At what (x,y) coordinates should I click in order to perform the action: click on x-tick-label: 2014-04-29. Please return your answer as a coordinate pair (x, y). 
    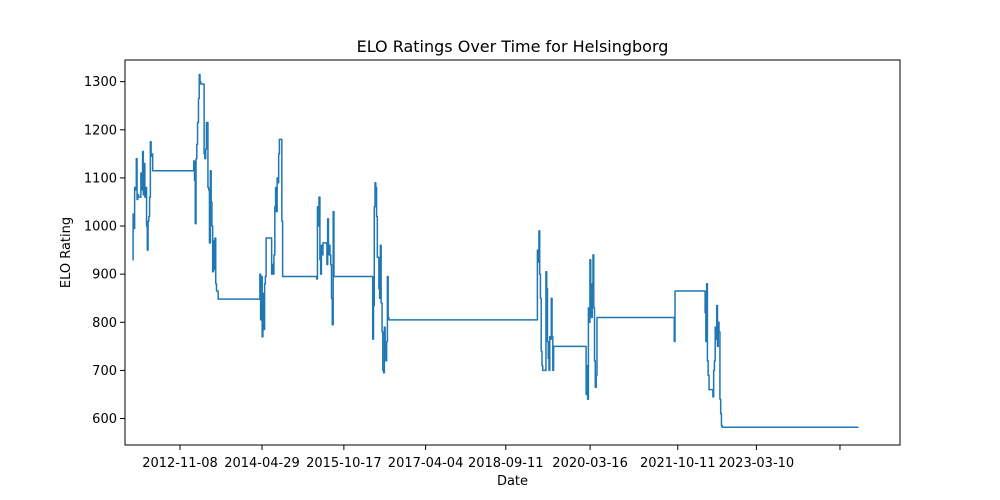
    Looking at the image, I should click on (262, 463).